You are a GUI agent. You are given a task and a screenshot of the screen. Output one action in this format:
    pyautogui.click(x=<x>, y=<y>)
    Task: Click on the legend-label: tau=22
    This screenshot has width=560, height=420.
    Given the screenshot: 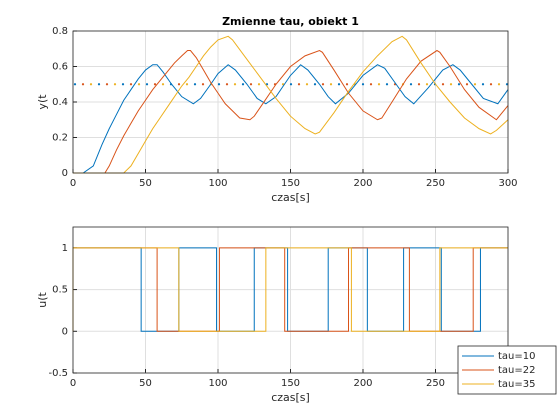 What is the action you would take?
    pyautogui.click(x=517, y=370)
    